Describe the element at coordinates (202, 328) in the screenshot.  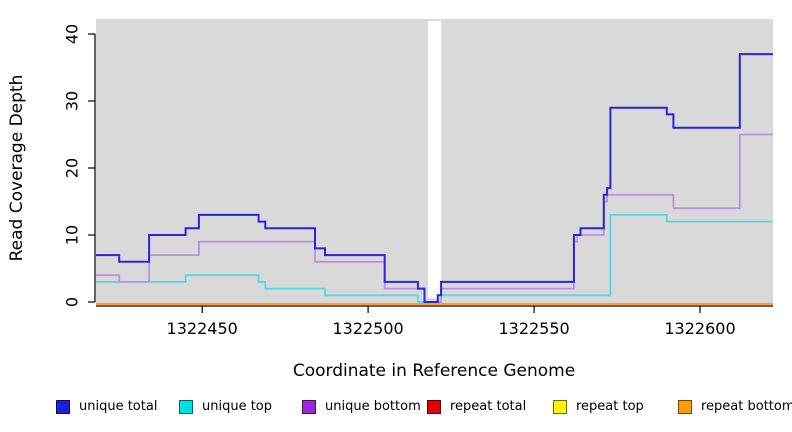
I see `x-tick-label: 1322450` at that location.